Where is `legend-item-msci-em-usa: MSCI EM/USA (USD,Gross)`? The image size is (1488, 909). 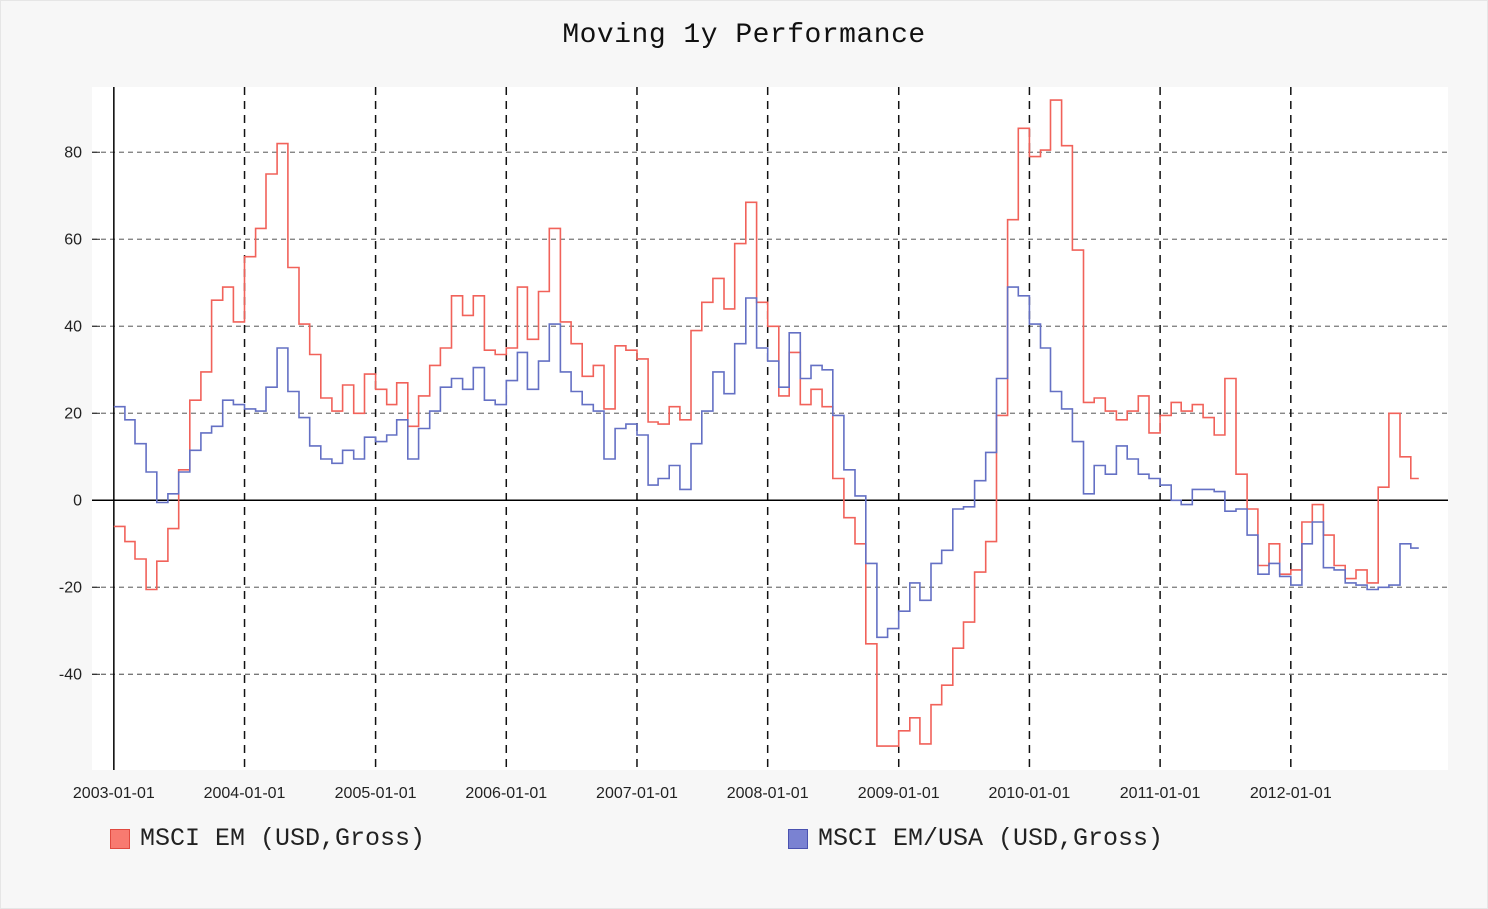
legend-item-msci-em-usa: MSCI EM/USA (USD,Gross) is located at coordinates (975, 838).